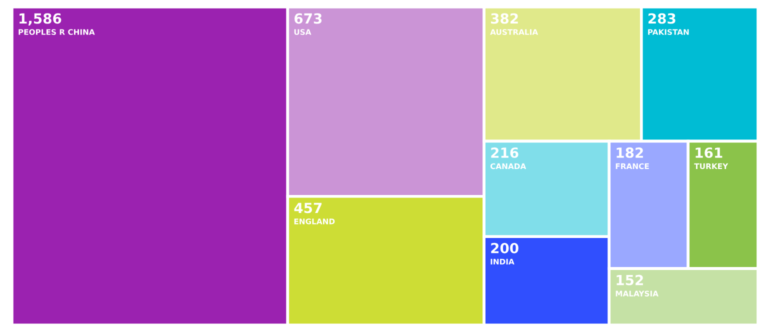 This screenshot has width=769, height=333. I want to click on data-label: 457, so click(308, 208).